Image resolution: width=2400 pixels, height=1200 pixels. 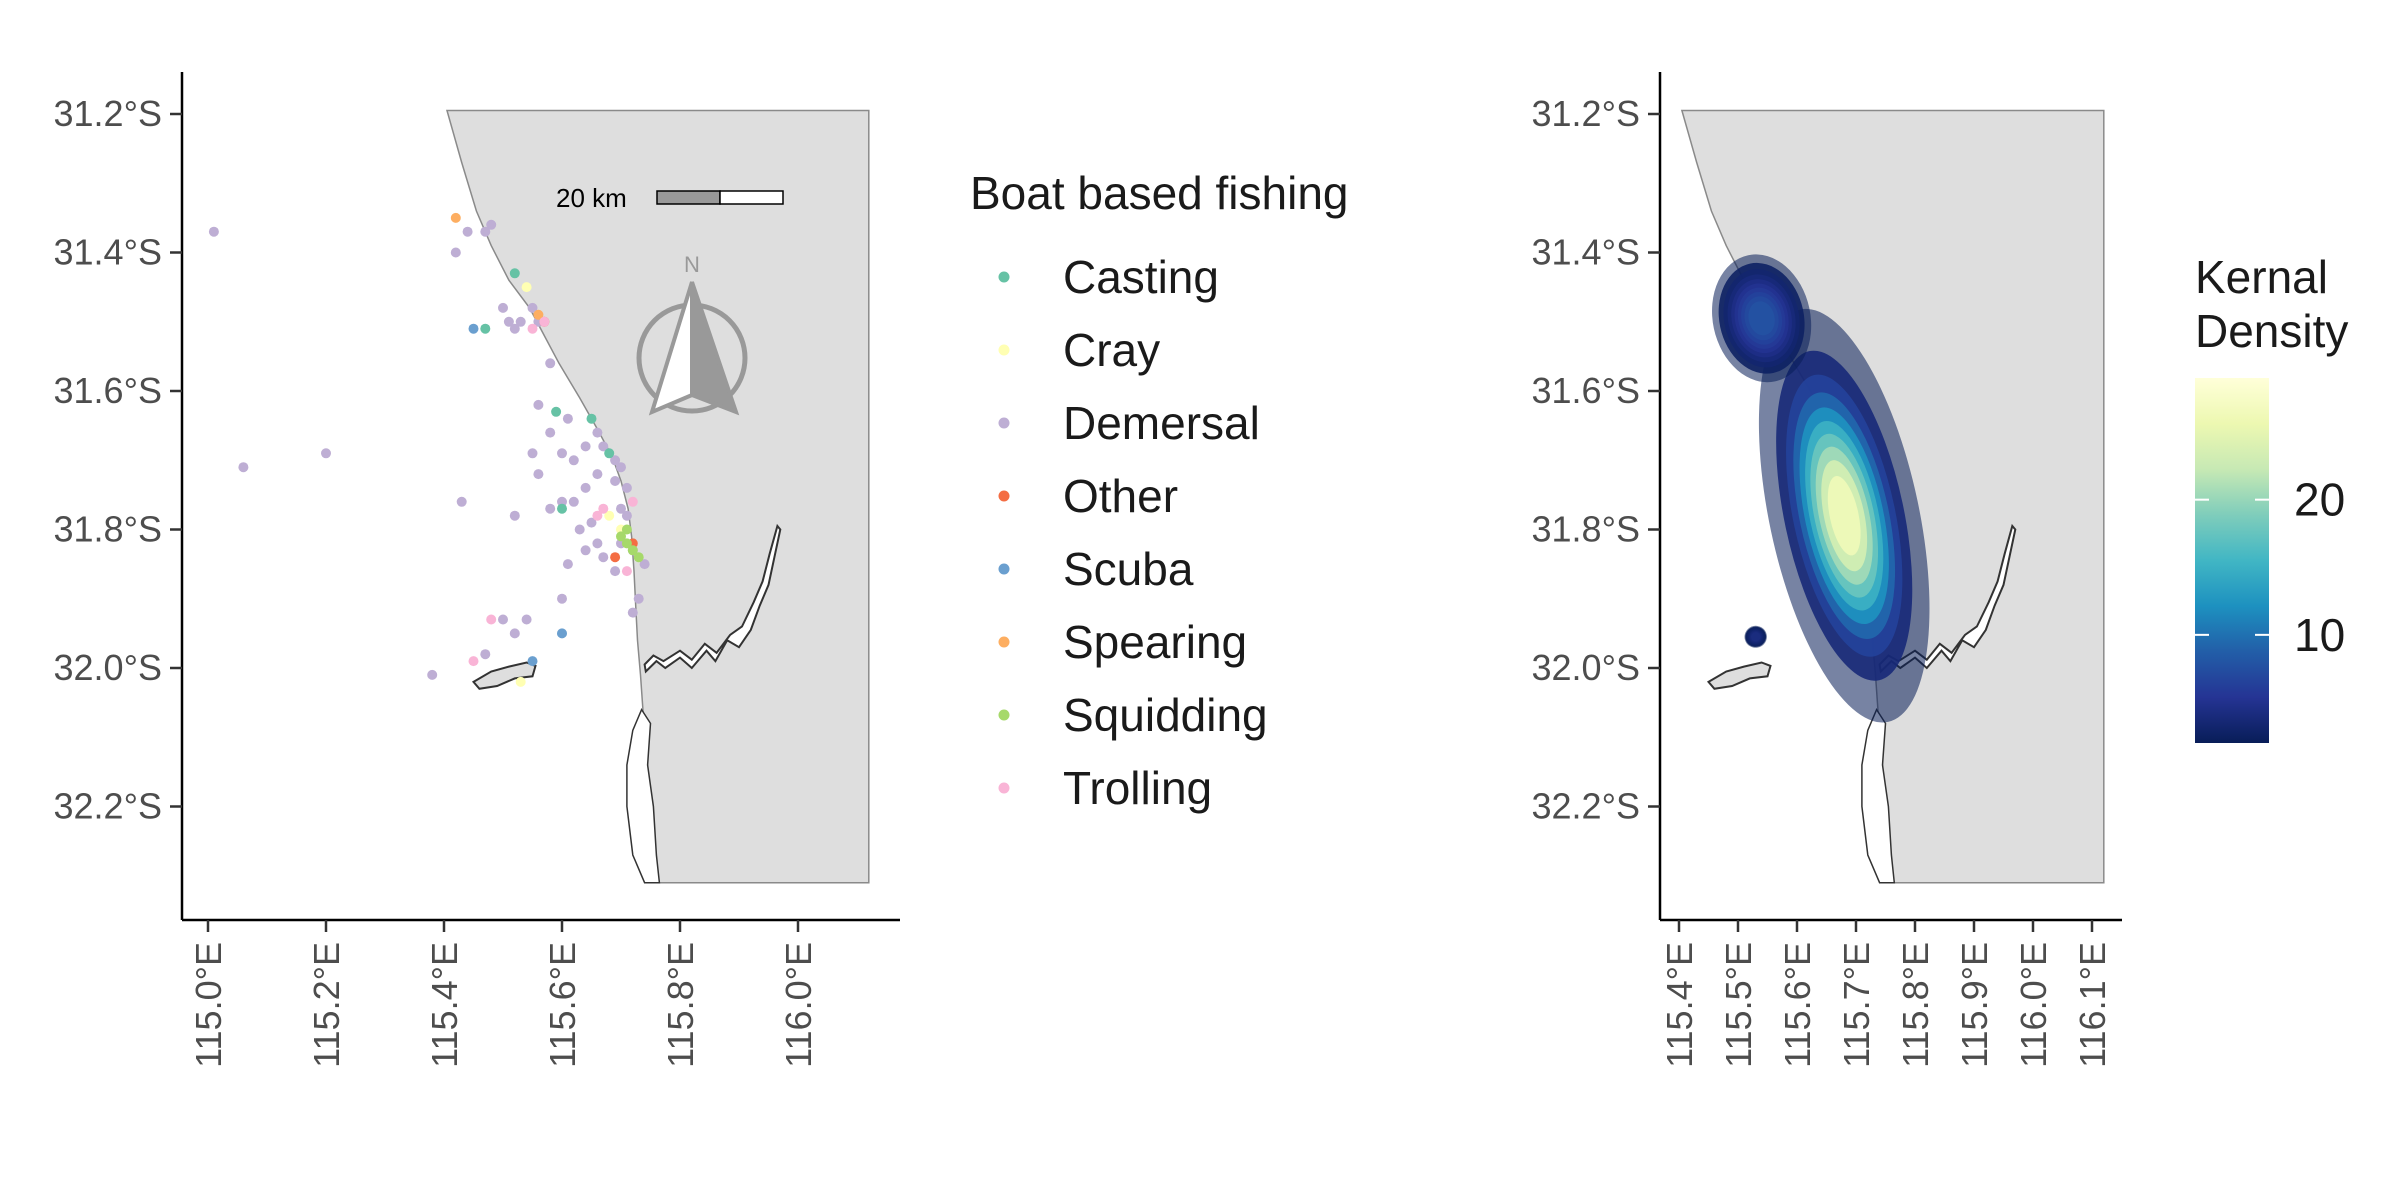 I want to click on land-polygon, so click(x=658, y=496).